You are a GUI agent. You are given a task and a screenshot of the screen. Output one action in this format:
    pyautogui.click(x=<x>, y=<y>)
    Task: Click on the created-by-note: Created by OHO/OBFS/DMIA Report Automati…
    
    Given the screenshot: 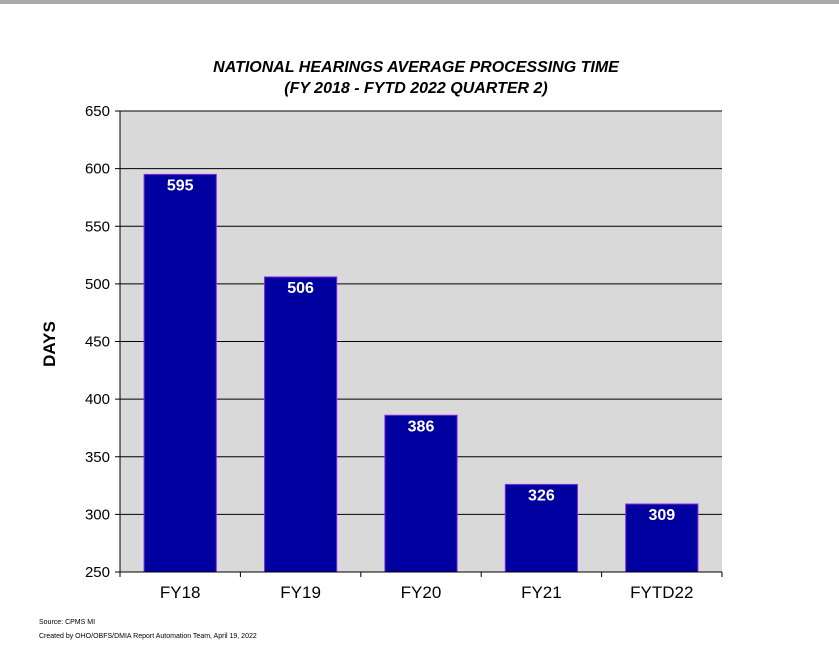 What is the action you would take?
    pyautogui.click(x=148, y=636)
    